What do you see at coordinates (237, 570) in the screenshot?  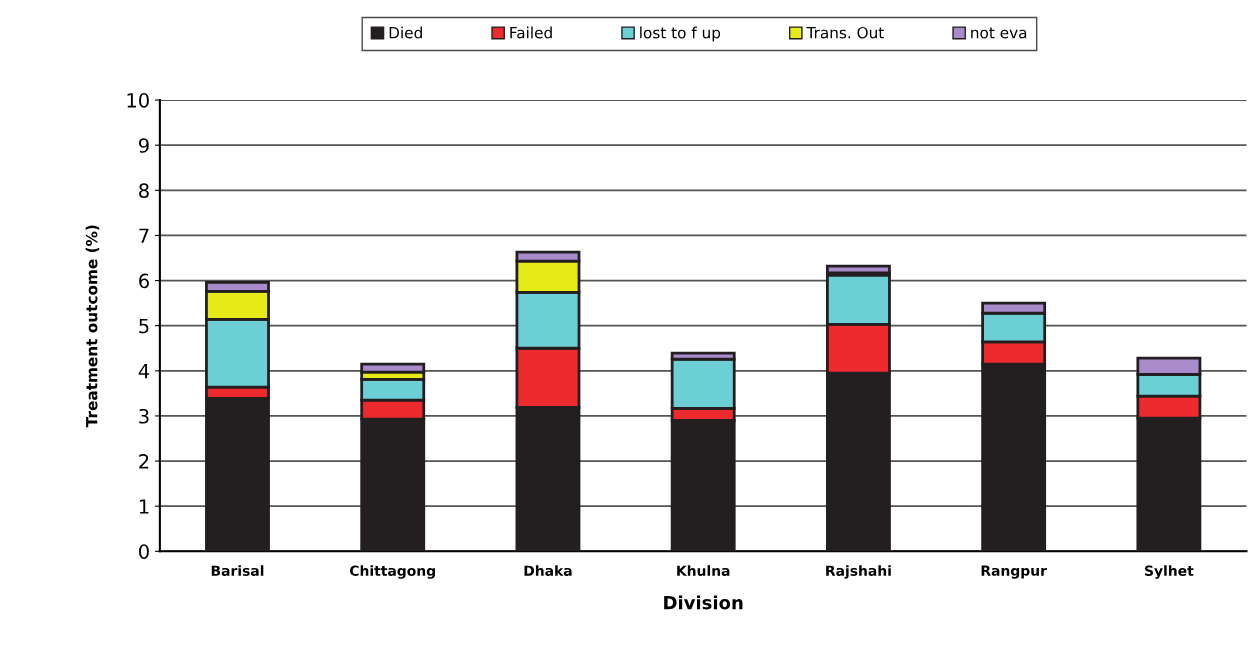 I see `x-tick-label: Barisal` at bounding box center [237, 570].